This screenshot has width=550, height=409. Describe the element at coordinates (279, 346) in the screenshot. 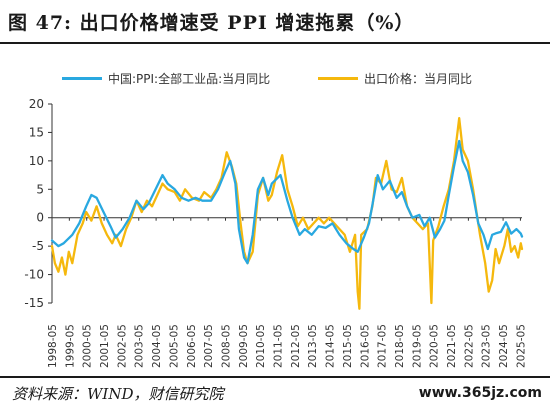

I see `x-tick-label: 2011-05` at that location.